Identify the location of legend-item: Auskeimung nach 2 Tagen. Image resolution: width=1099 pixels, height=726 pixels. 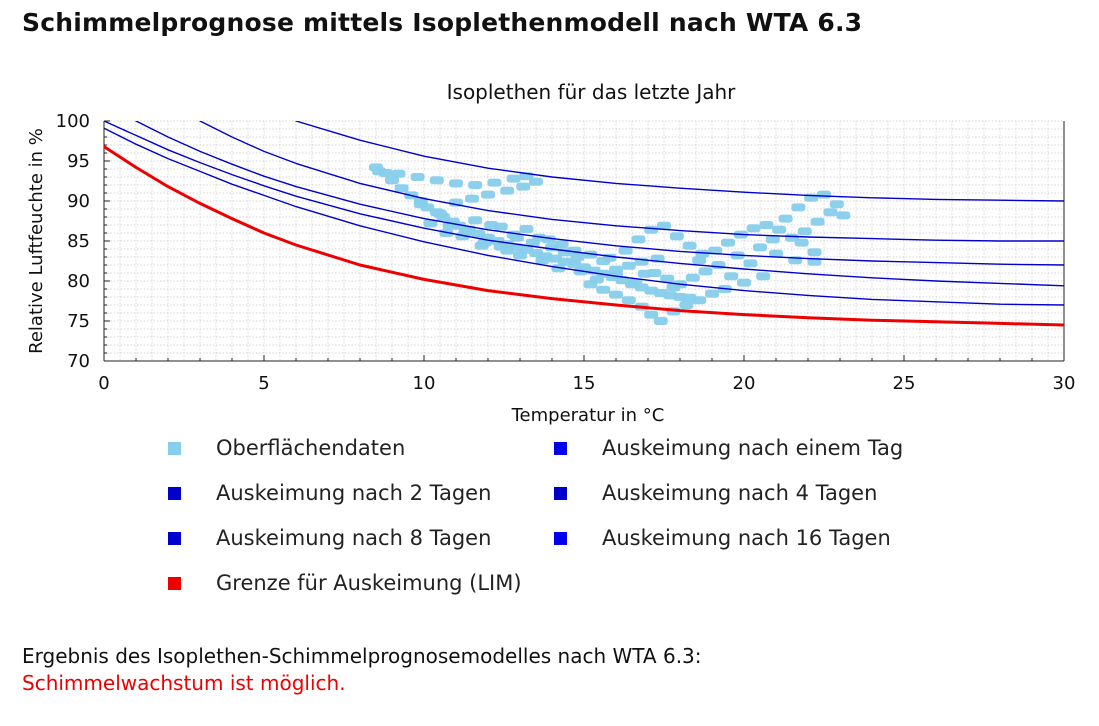
(329, 493).